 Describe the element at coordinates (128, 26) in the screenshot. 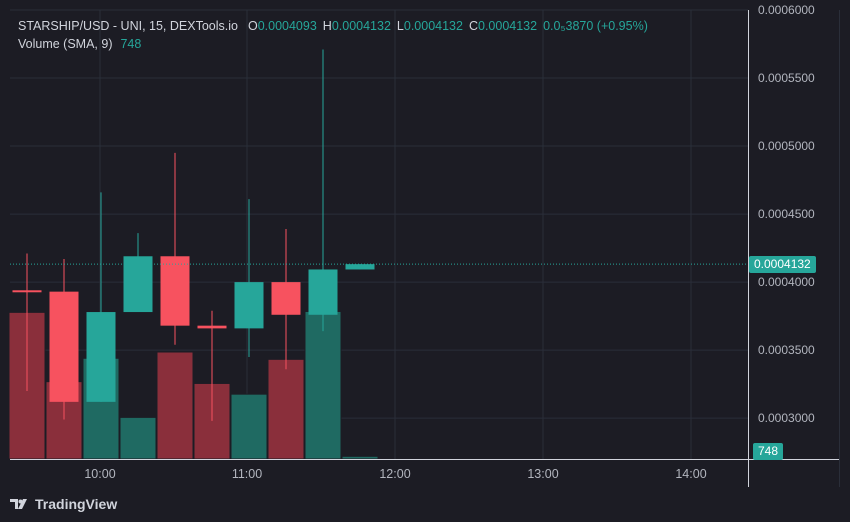

I see `symbol-title: STARSHIP/USD - UNI, 15, DEXTools.io` at that location.